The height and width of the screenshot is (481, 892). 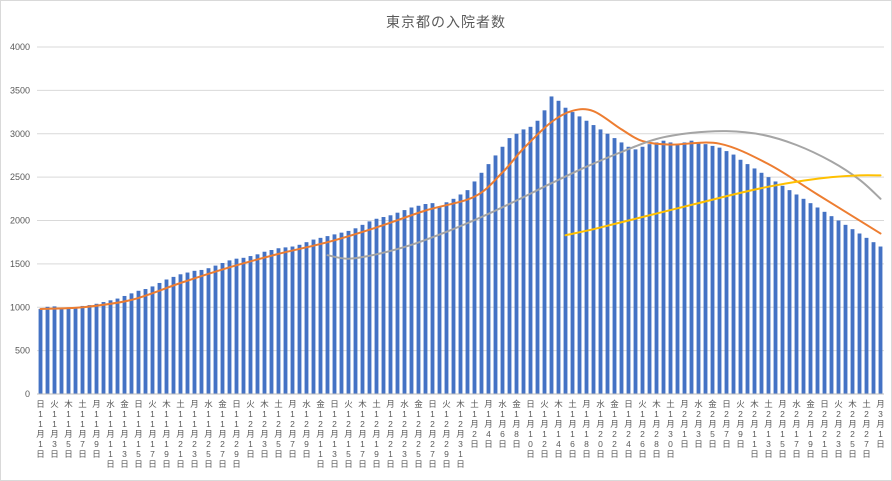 I want to click on y-axis-tick-label: 500, so click(x=22, y=351).